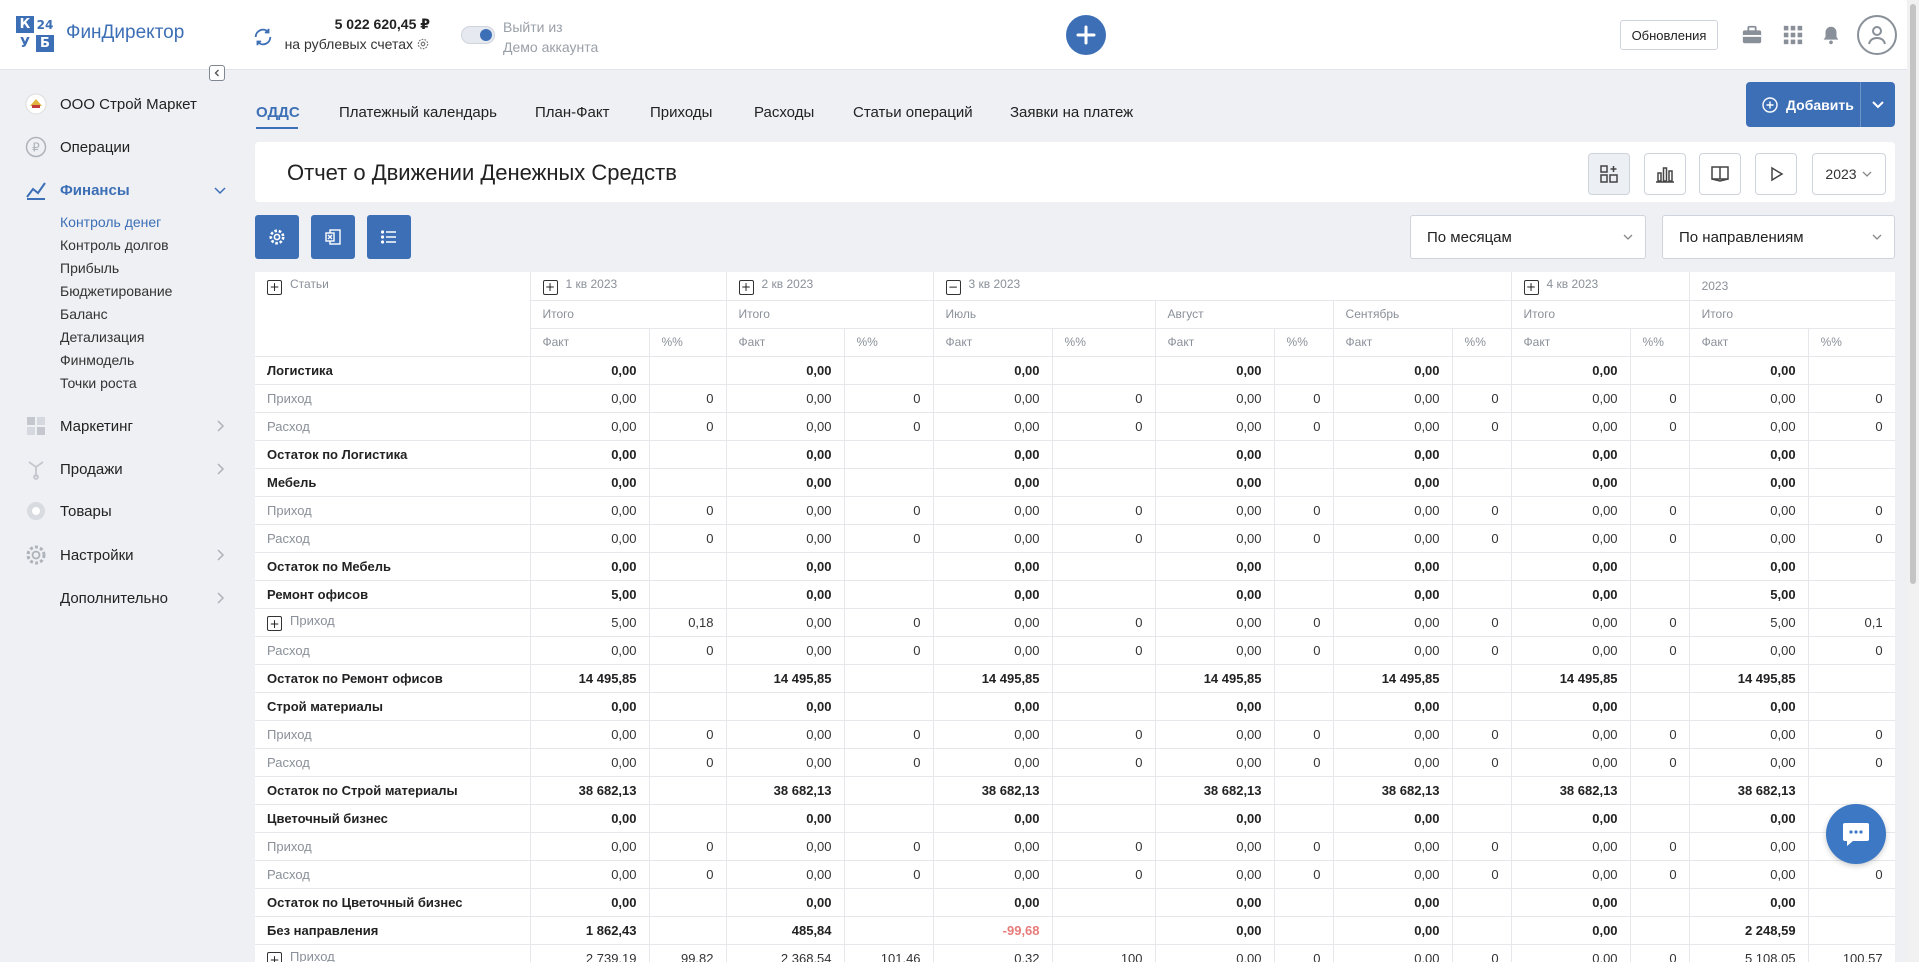  What do you see at coordinates (1104, 953) in the screenshot?
I see `percent-cell: 100` at bounding box center [1104, 953].